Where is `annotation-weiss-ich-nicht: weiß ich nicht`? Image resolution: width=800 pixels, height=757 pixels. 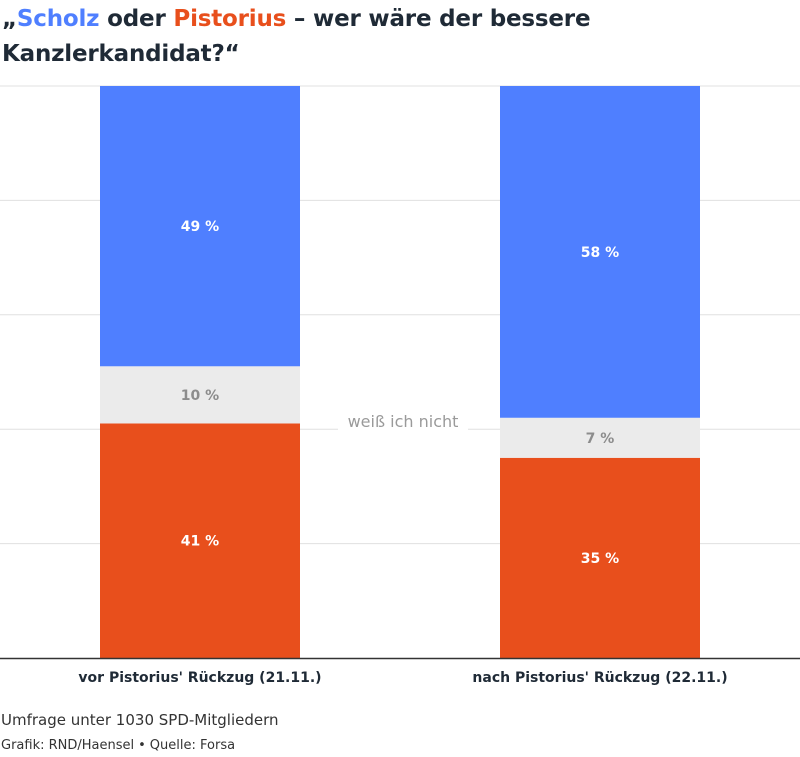
annotation-weiss-ich-nicht: weiß ich nicht is located at coordinates (403, 421).